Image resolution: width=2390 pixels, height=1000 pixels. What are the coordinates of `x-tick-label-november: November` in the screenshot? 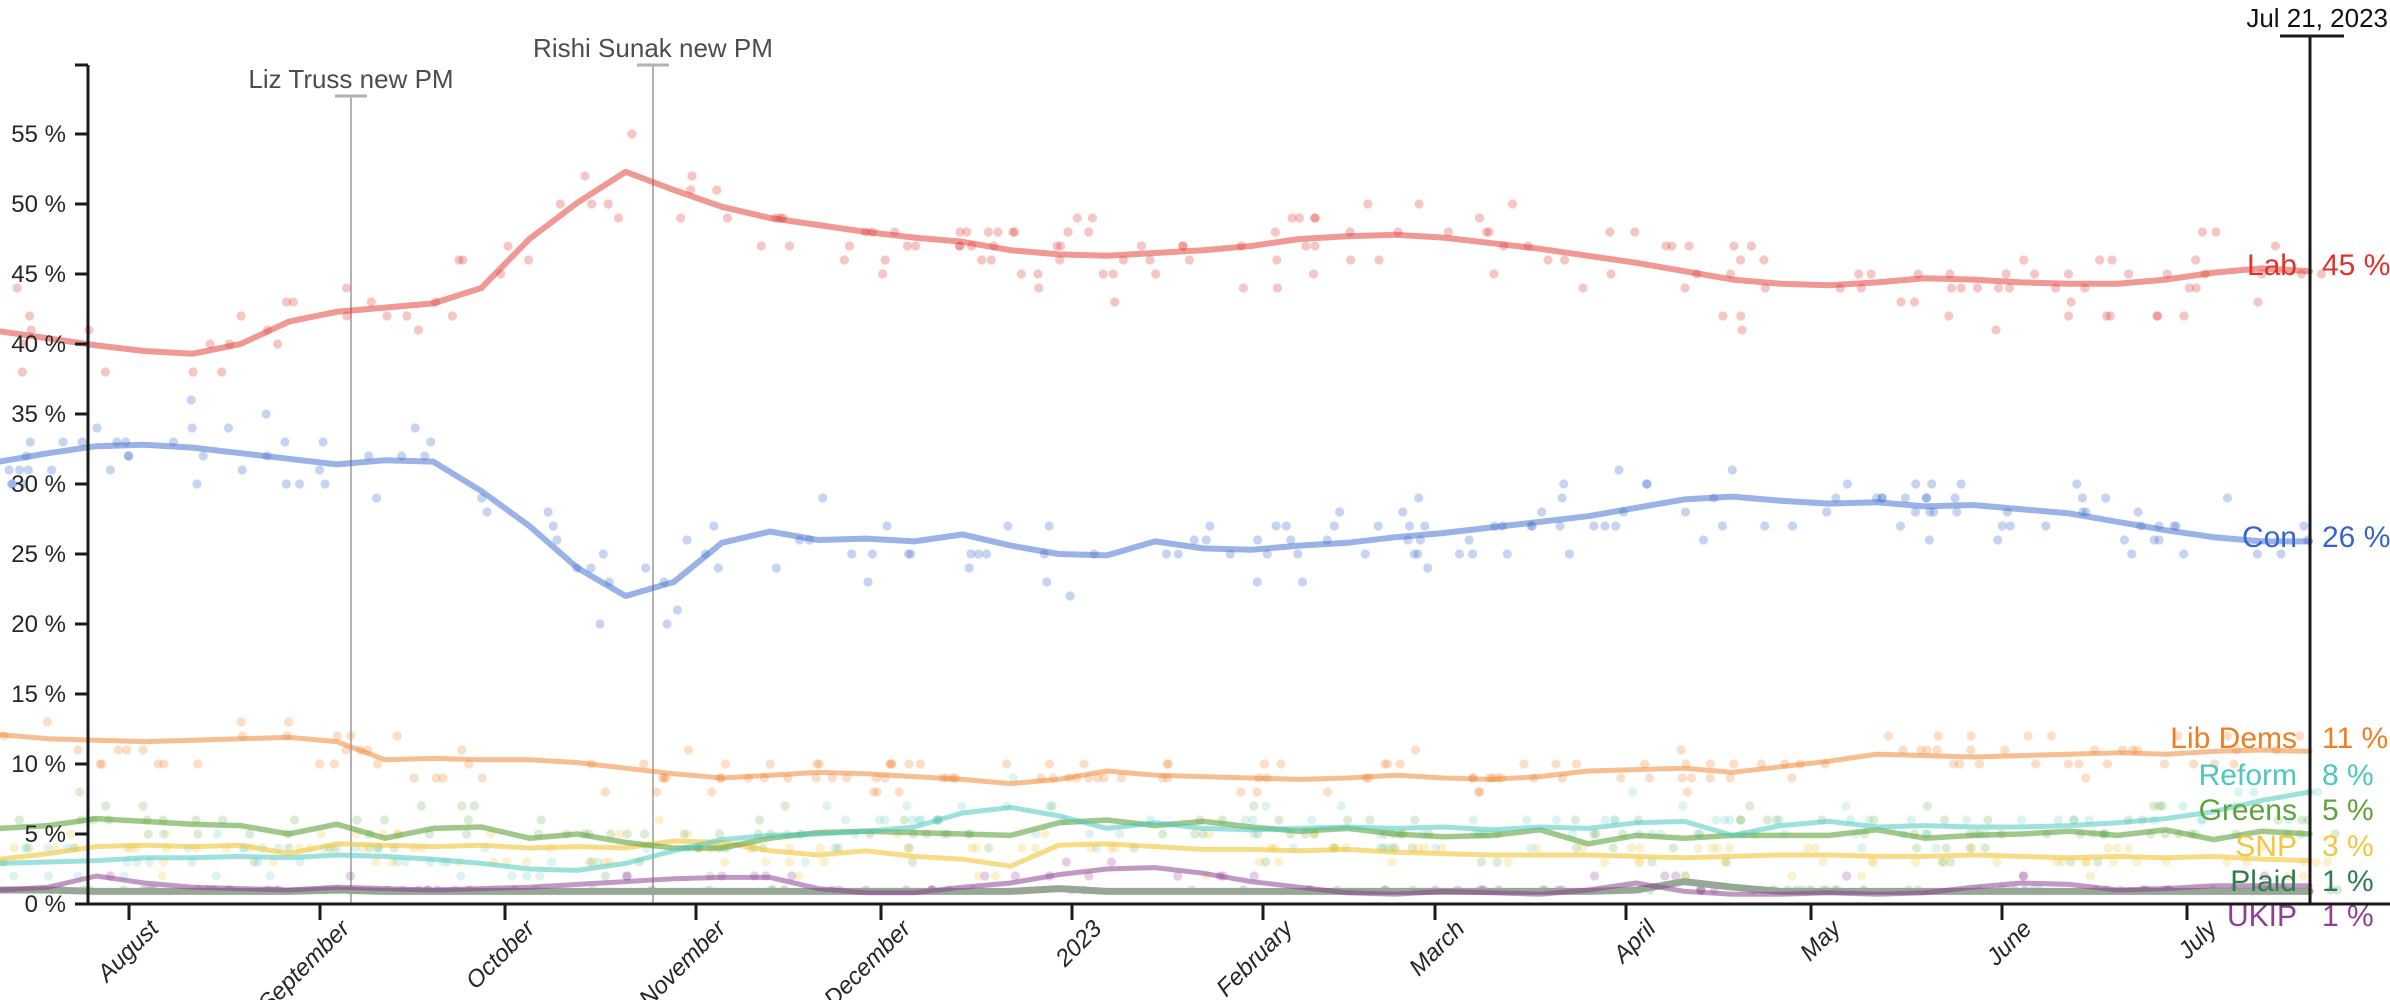 It's located at (683, 957).